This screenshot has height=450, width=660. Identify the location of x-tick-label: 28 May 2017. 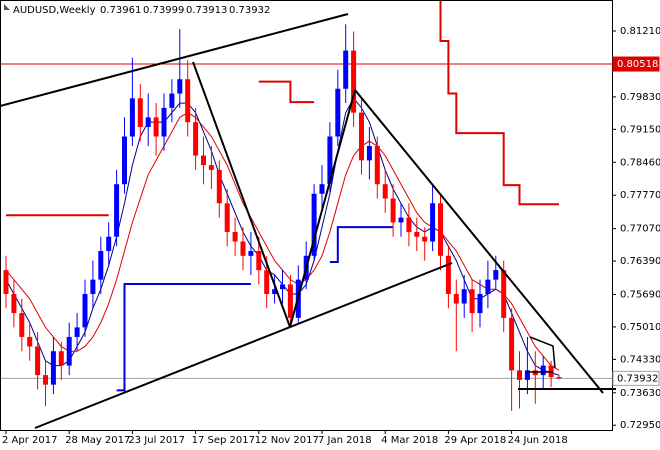
(97, 440).